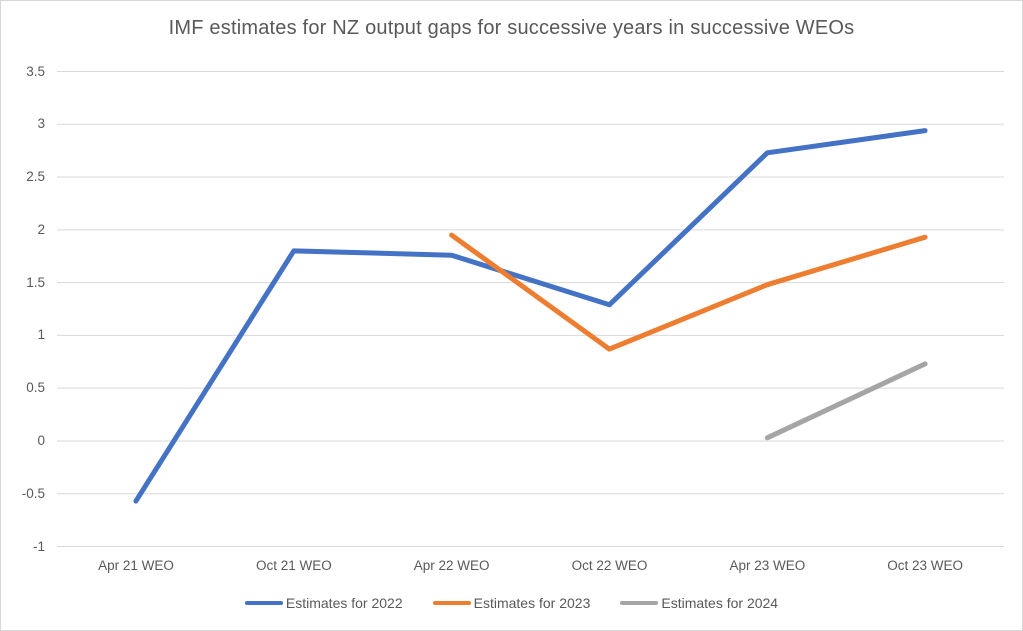 The width and height of the screenshot is (1023, 631). Describe the element at coordinates (33, 493) in the screenshot. I see `y-axis-tick-label: -0.5` at that location.